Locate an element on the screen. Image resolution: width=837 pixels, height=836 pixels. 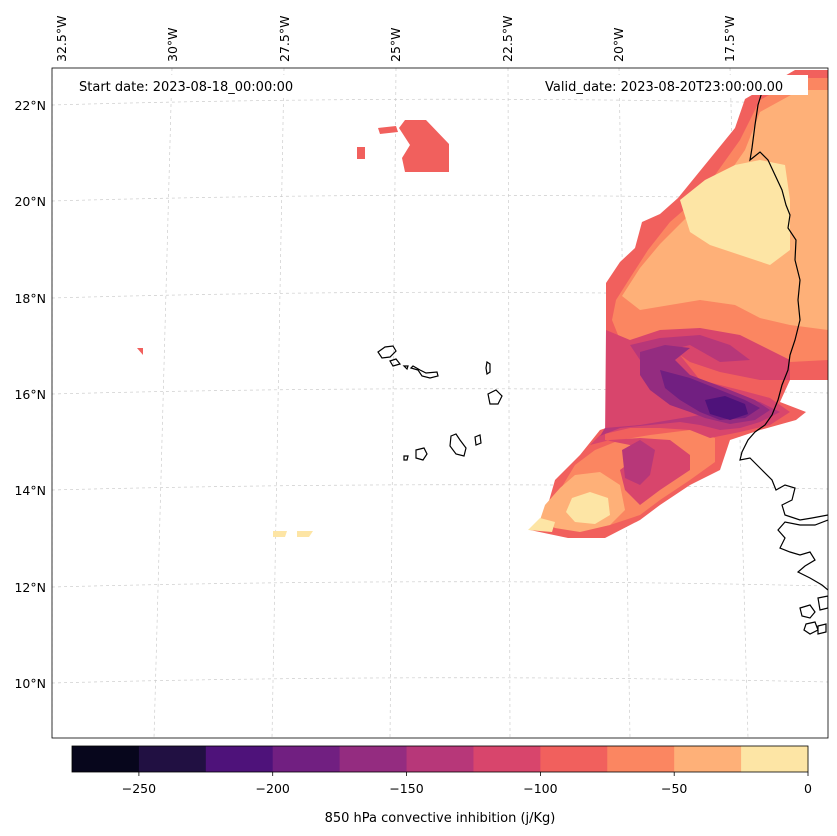
island-brava is located at coordinates (406, 458).